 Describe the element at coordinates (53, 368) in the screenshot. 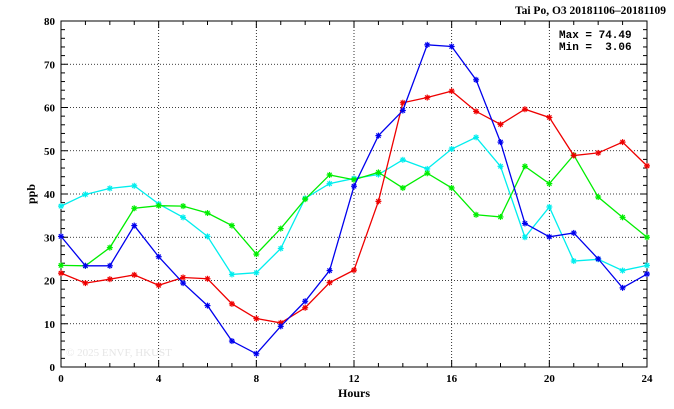

I see `y-tick-label: 0` at that location.